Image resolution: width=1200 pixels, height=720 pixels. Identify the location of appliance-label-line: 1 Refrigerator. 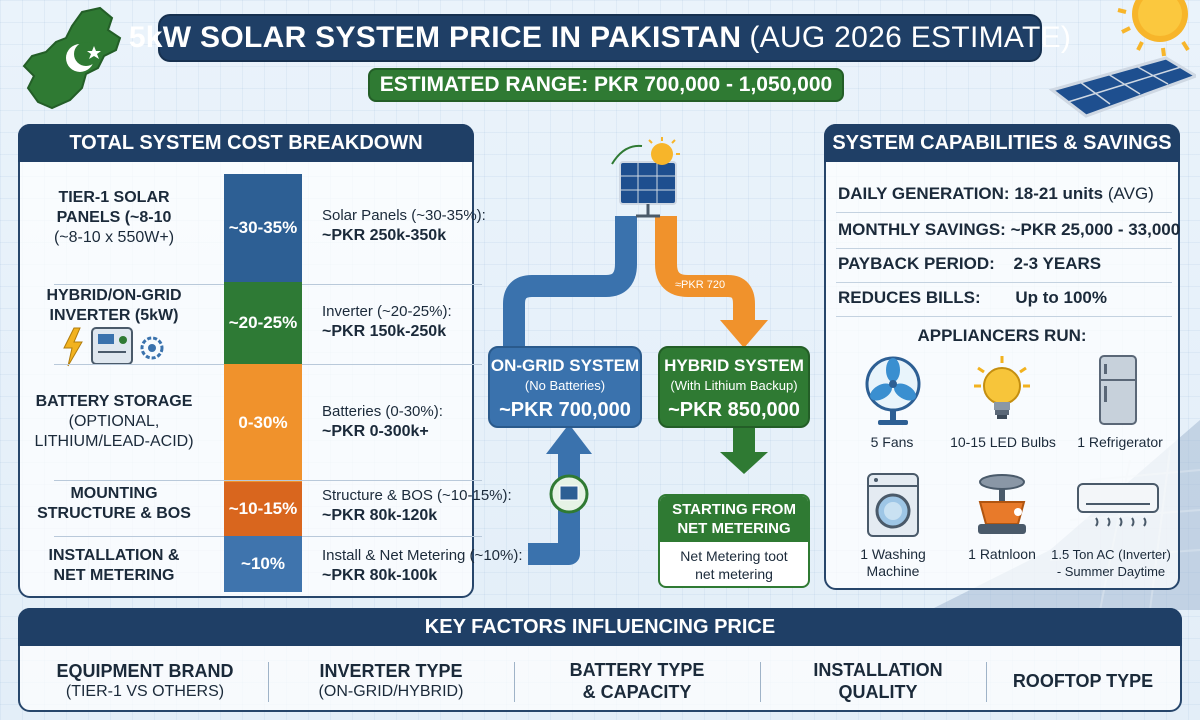
(1120, 442).